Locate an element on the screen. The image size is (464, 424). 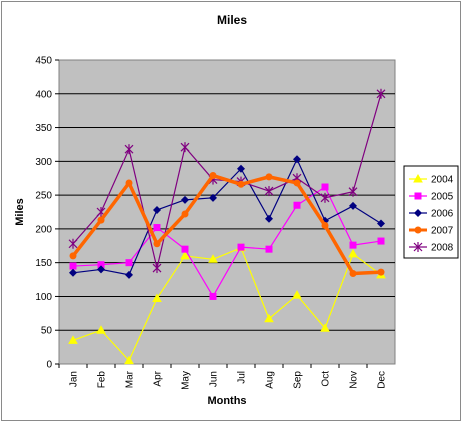
y-tick-label: 400 is located at coordinates (43, 94).